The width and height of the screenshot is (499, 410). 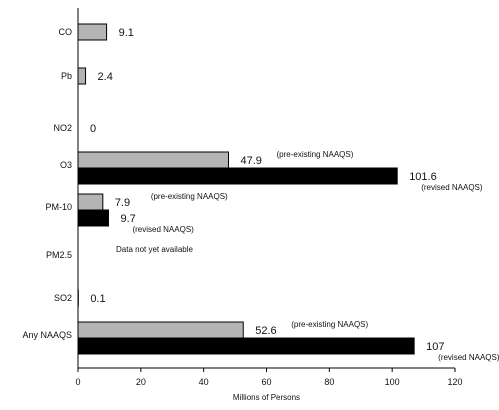 I want to click on category-label: O3, so click(x=66, y=165).